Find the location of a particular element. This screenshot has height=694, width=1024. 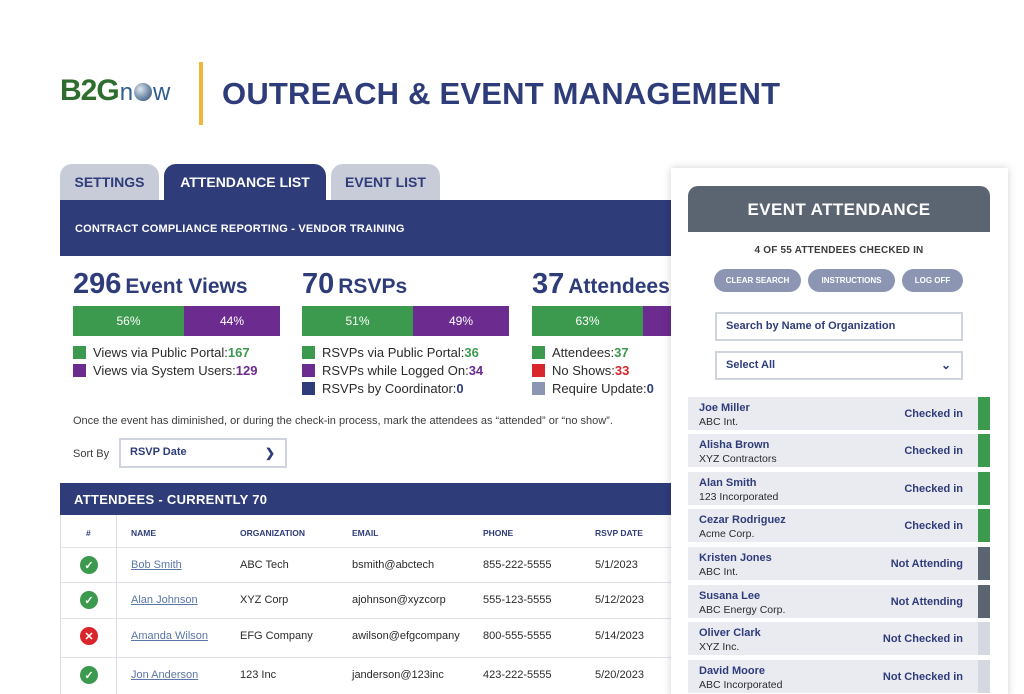

legend-item: RSVPs while Logged On: 34 is located at coordinates (392, 370).